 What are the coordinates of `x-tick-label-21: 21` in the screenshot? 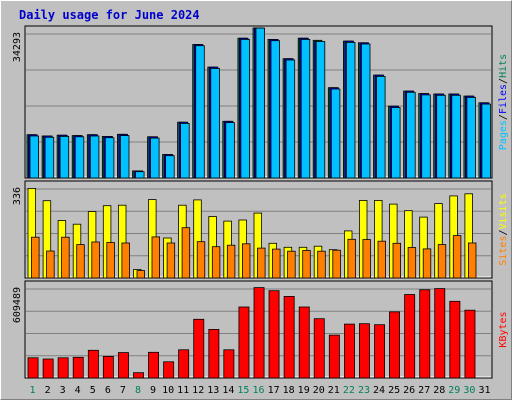 It's located at (334, 390).